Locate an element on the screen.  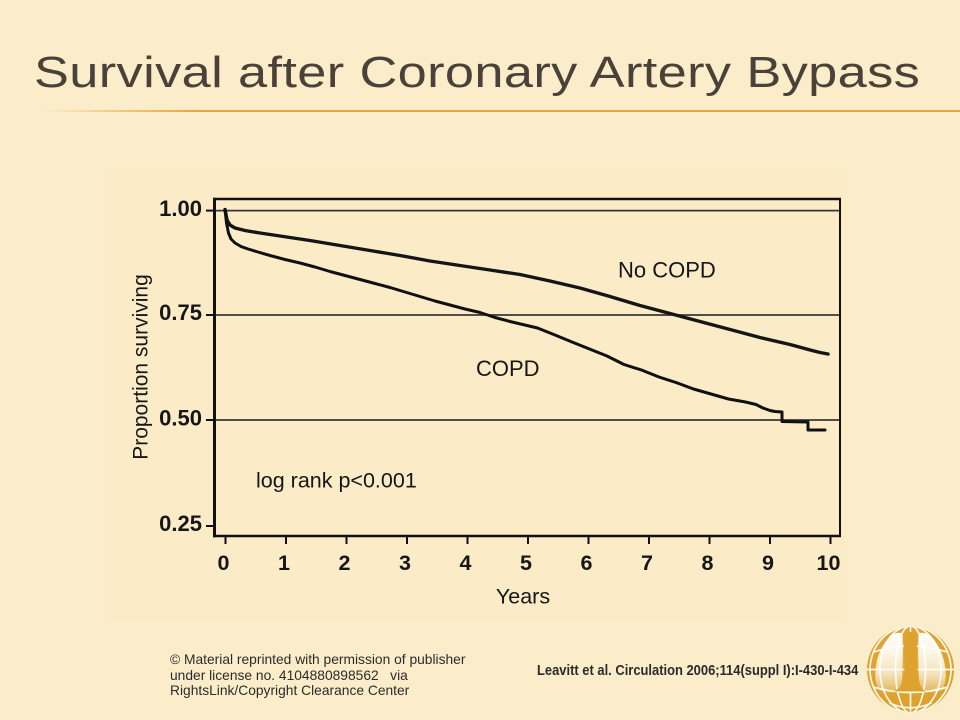
svg-text: 0.50 is located at coordinates (180, 418).